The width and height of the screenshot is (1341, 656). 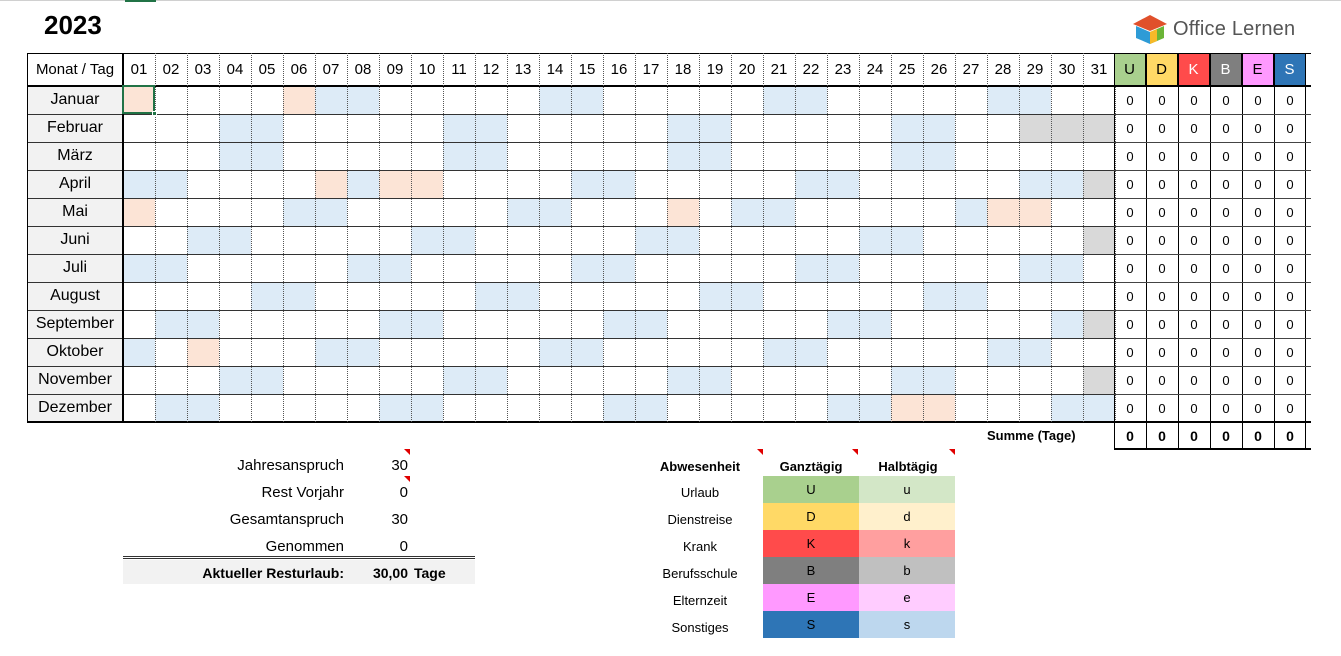 I want to click on summary-value: 0, so click(x=403, y=492).